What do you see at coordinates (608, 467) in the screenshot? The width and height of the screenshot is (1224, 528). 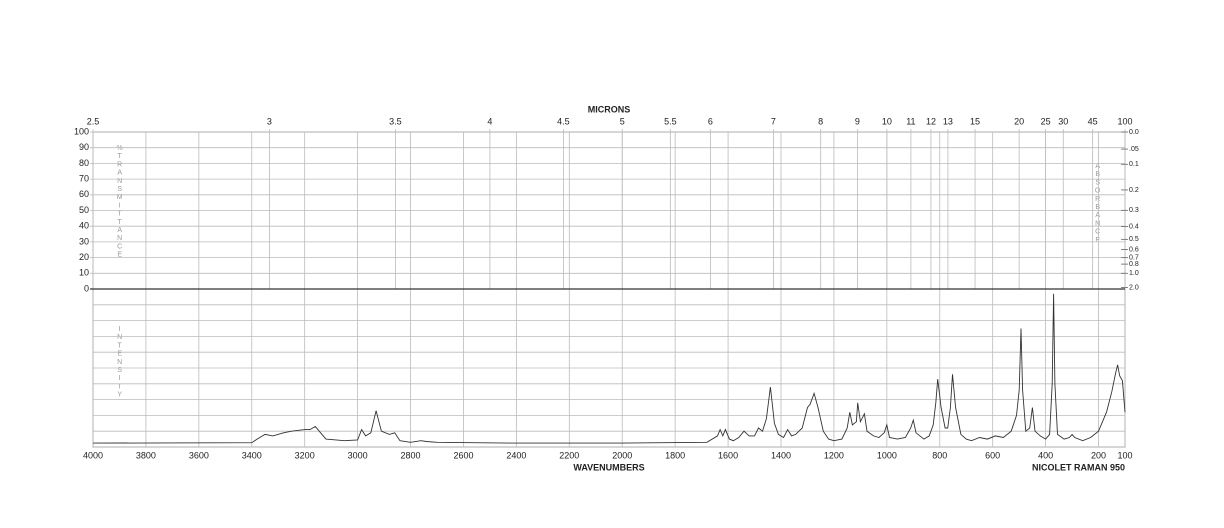 I see `x-axis-title: WAVENUMBERS` at bounding box center [608, 467].